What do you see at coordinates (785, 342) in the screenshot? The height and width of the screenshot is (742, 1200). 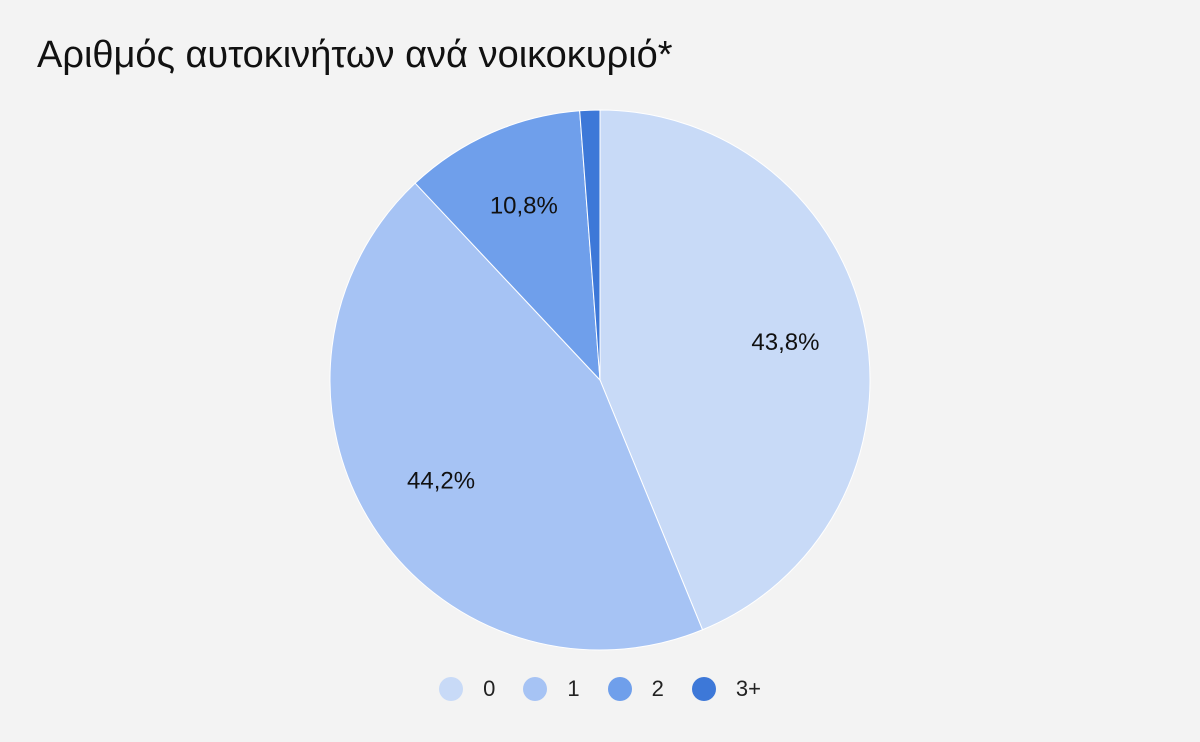 I see `slice-label-0: 43,8%` at bounding box center [785, 342].